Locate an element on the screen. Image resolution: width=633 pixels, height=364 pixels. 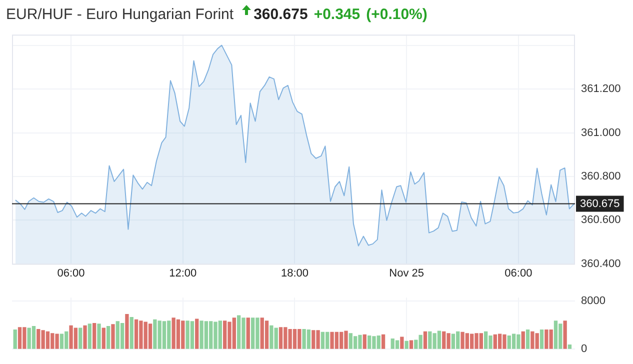
text: +0.345 is located at coordinates (337, 14).